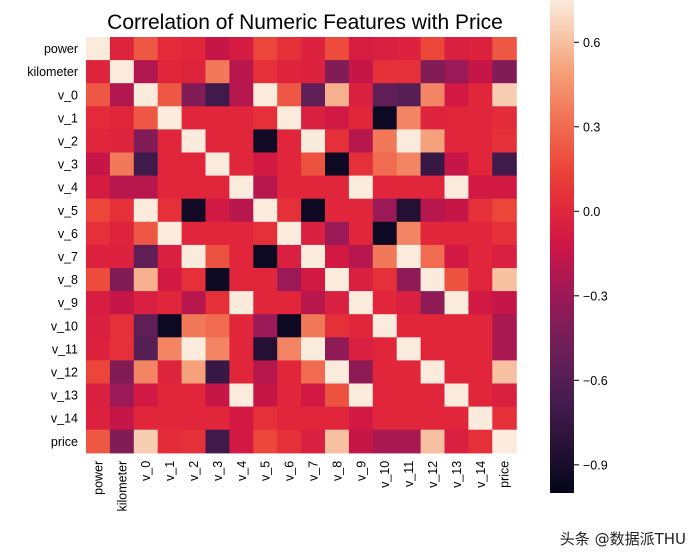  What do you see at coordinates (504, 95) in the screenshot?
I see `heatmap-cell-v_0-price` at bounding box center [504, 95].